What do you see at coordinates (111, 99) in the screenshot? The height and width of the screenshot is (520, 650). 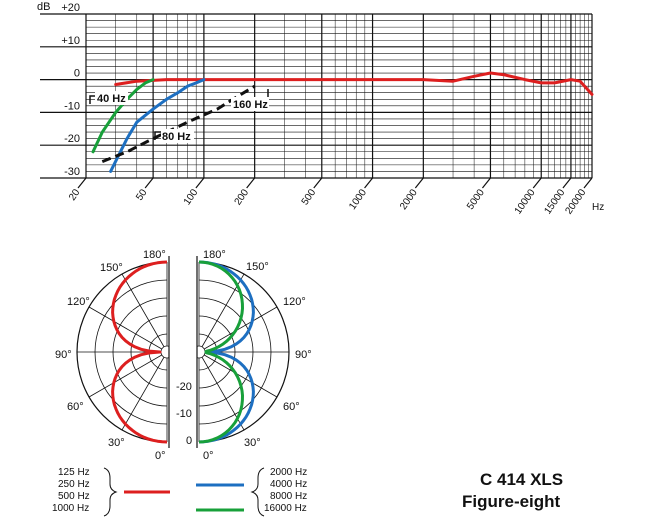 I see `svg-text: 40 Hz` at bounding box center [111, 99].